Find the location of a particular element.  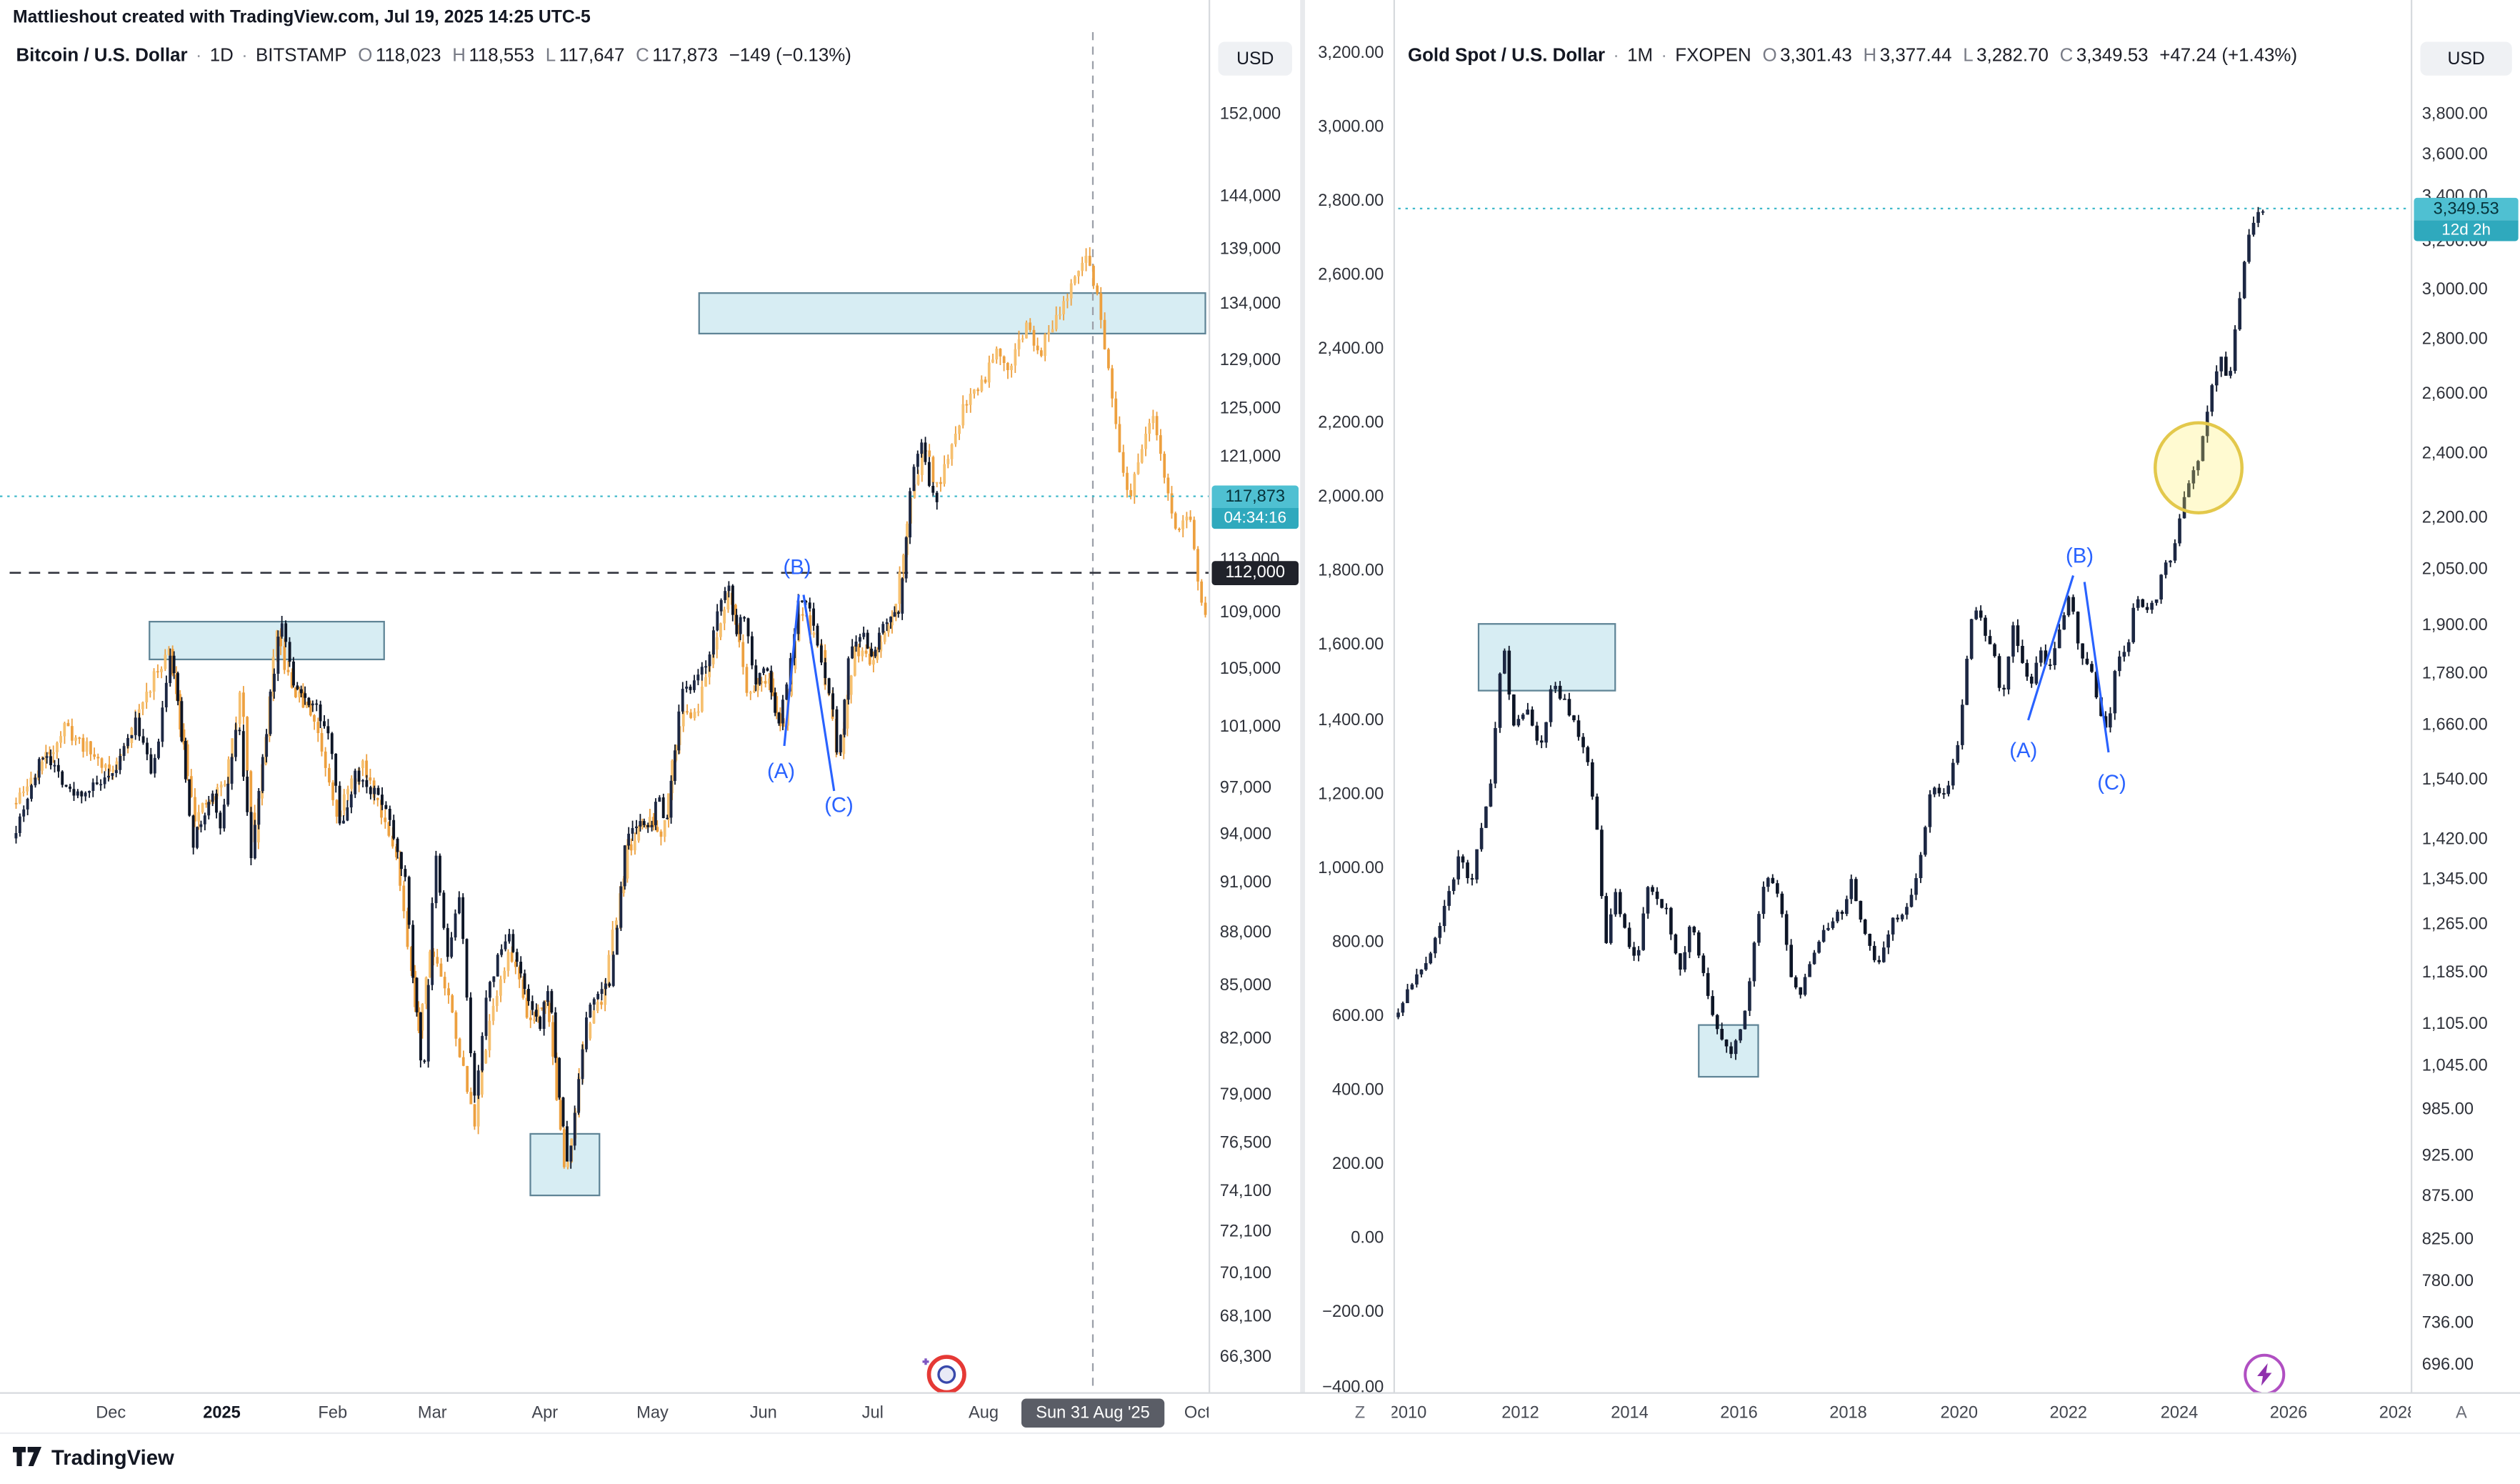

price-tick: 2,050.00 is located at coordinates (2454, 569).